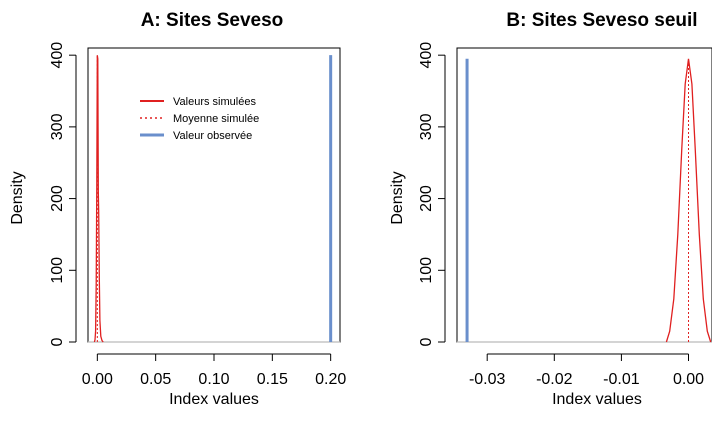 This screenshot has width=712, height=422. What do you see at coordinates (272, 379) in the screenshot?
I see `x-tick-label: 0.15` at bounding box center [272, 379].